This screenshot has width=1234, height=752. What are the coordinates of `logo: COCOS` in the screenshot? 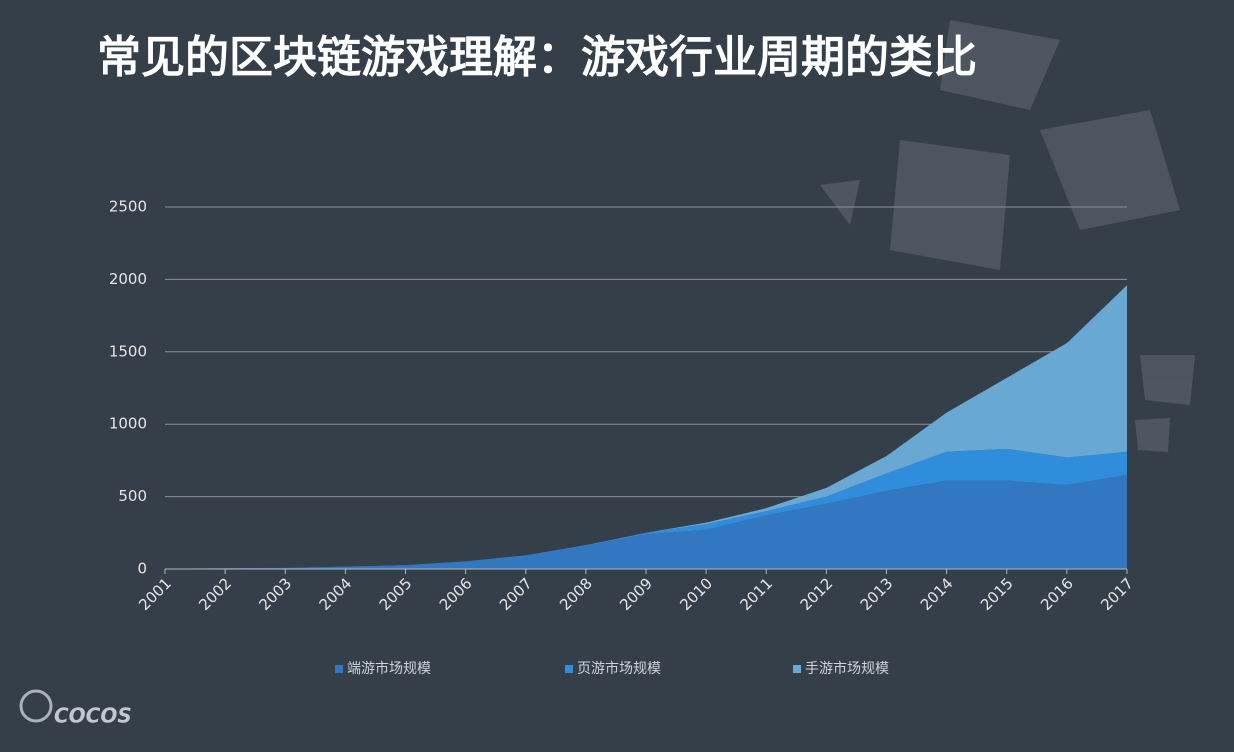 It's located at (75, 708).